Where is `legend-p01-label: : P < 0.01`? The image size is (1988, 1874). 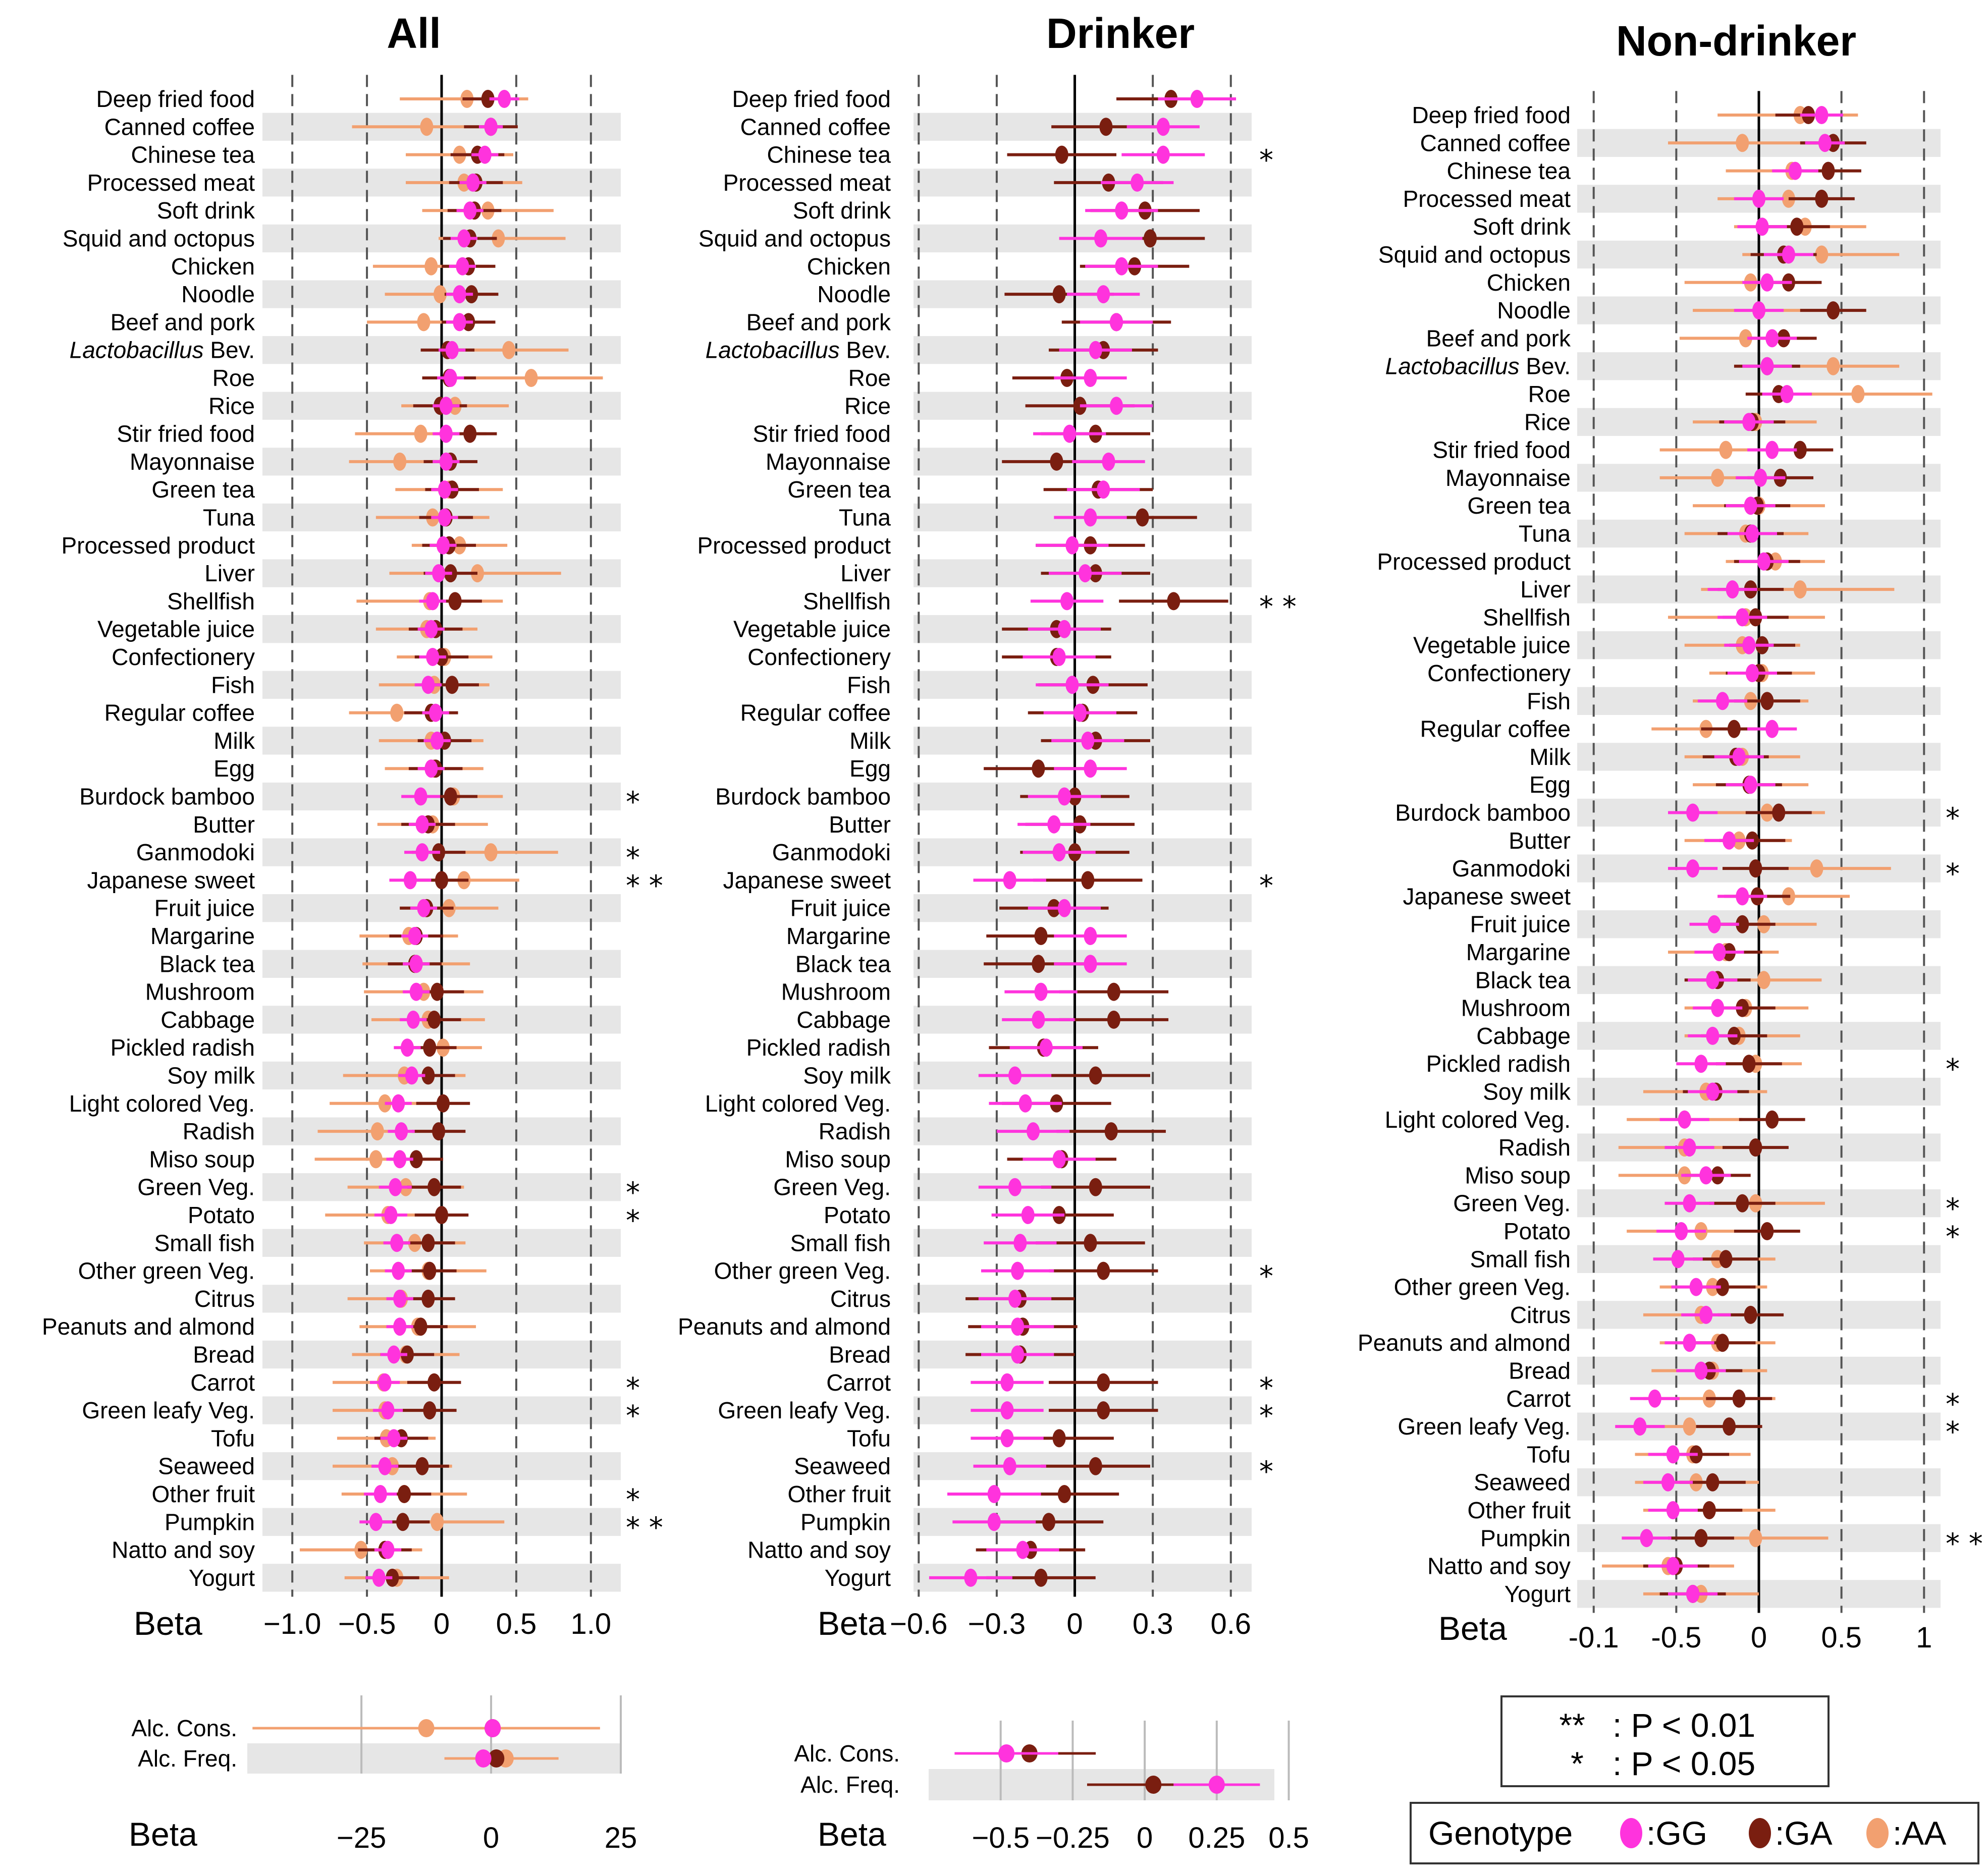
legend-p01-label: : P < 0.01 is located at coordinates (1684, 1725).